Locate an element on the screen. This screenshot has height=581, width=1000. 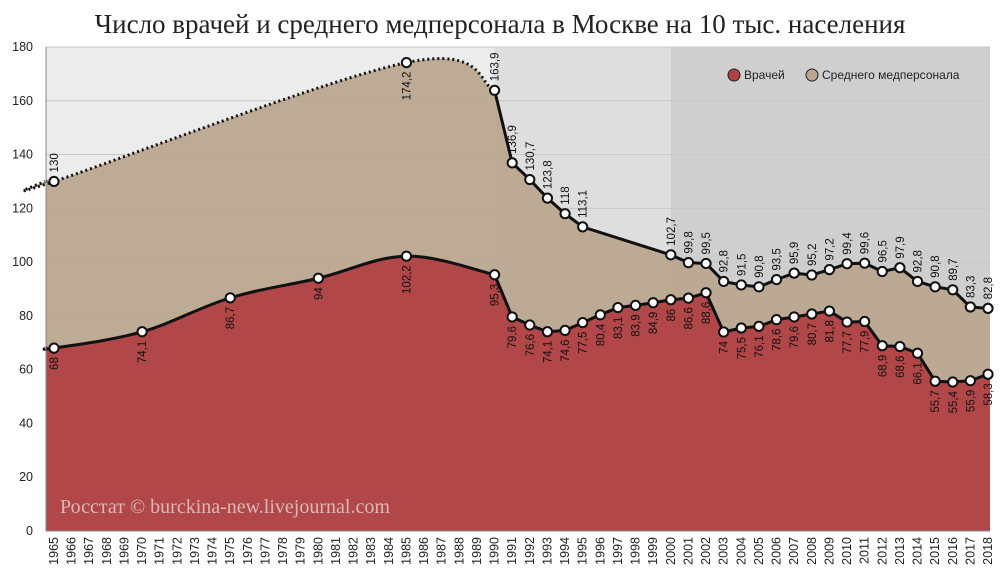
data-label-nurses: 130 is located at coordinates (55, 162).